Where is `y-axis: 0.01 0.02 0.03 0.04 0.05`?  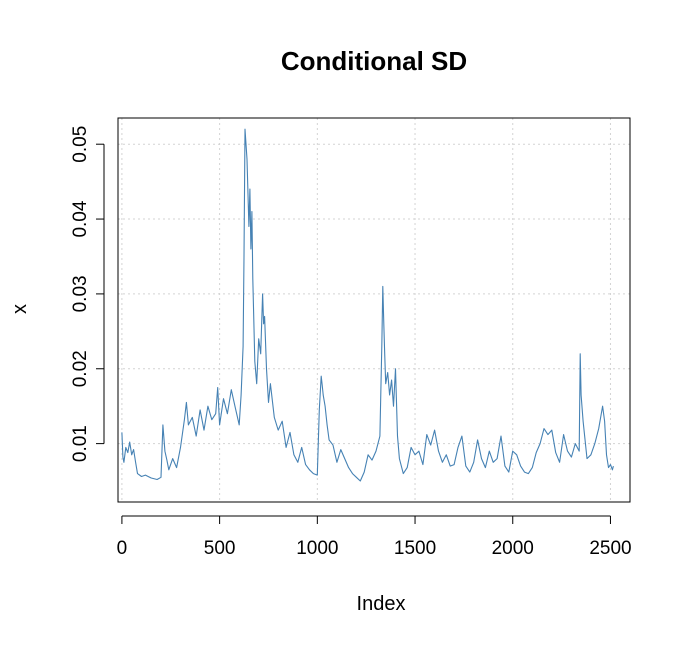
y-axis: 0.01 0.02 0.03 0.04 0.05 is located at coordinates (87, 294).